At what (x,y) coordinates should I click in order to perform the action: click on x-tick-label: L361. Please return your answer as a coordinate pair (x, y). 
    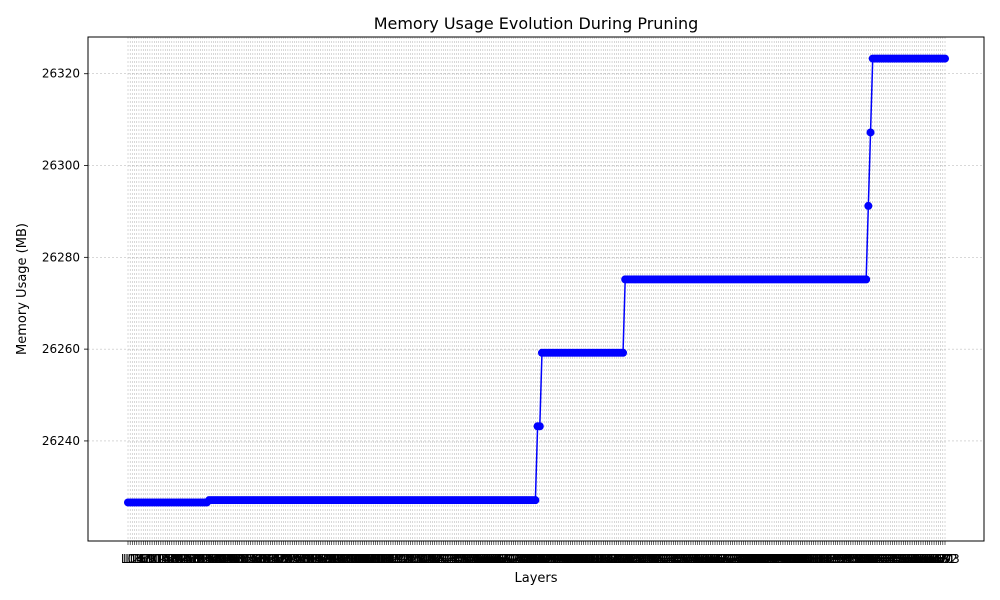
    Looking at the image, I should click on (919, 559).